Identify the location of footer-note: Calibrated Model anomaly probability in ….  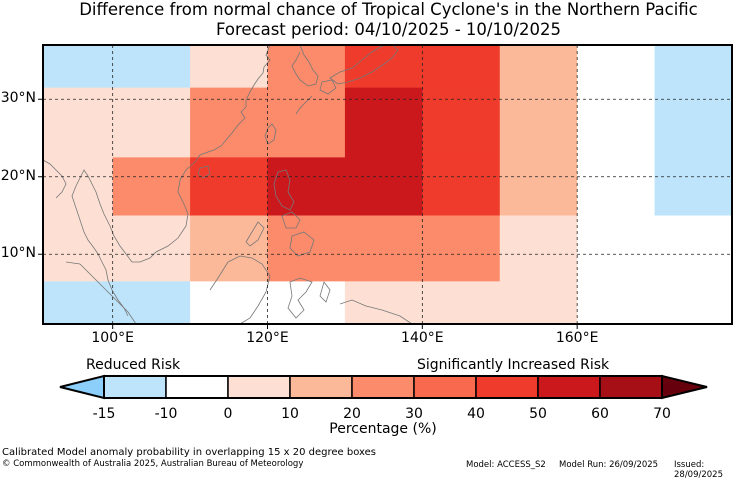
(189, 452).